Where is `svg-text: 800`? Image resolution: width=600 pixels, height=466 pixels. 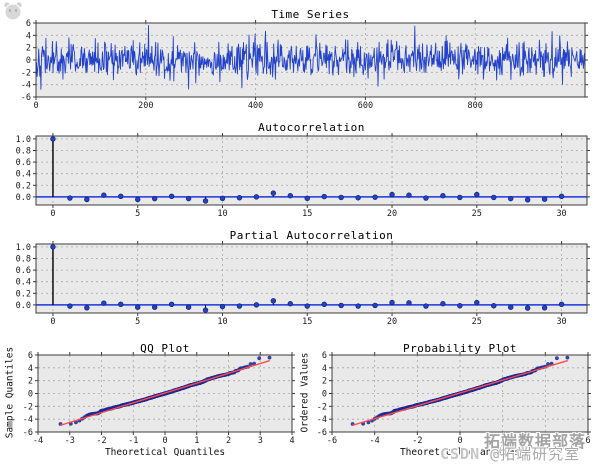 svg-text: 800 is located at coordinates (475, 106).